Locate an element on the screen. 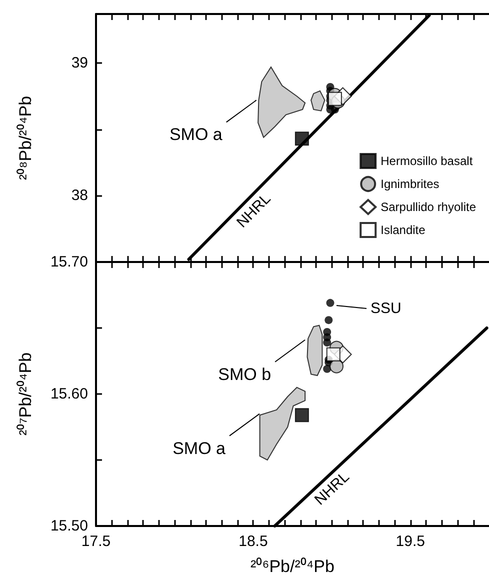 This screenshot has width=489, height=584. annotation: SMO b is located at coordinates (245, 374).